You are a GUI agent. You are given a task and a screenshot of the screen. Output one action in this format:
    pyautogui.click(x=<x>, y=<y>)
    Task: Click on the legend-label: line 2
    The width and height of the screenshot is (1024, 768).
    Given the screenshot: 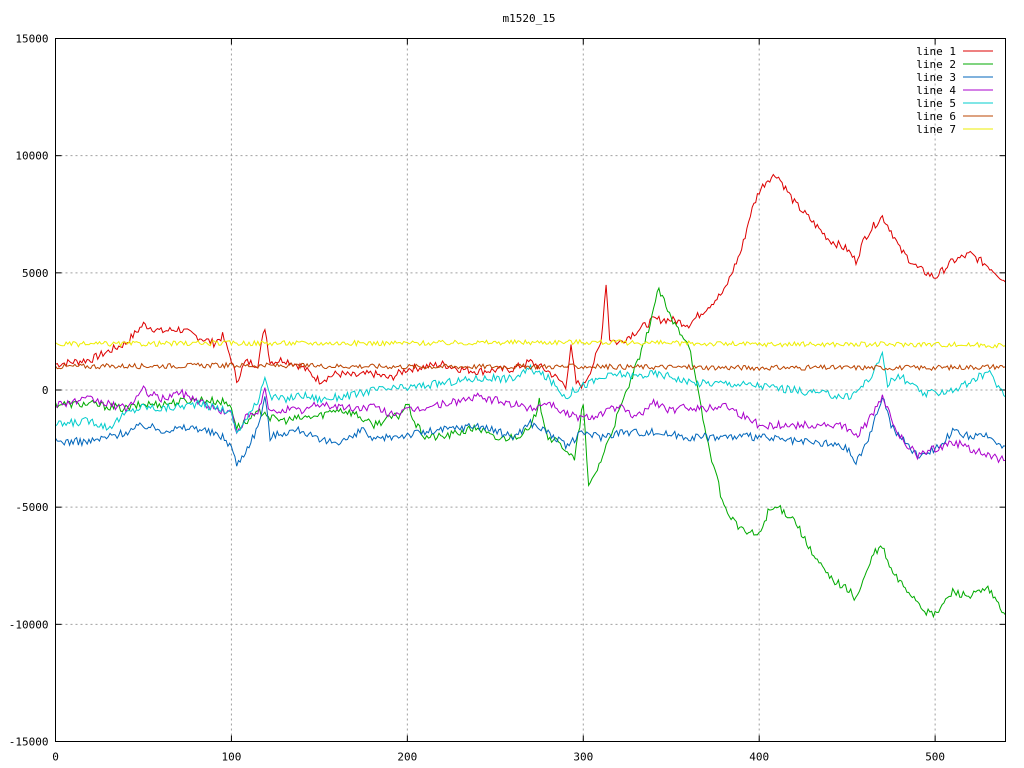 What is the action you would take?
    pyautogui.click(x=936, y=64)
    